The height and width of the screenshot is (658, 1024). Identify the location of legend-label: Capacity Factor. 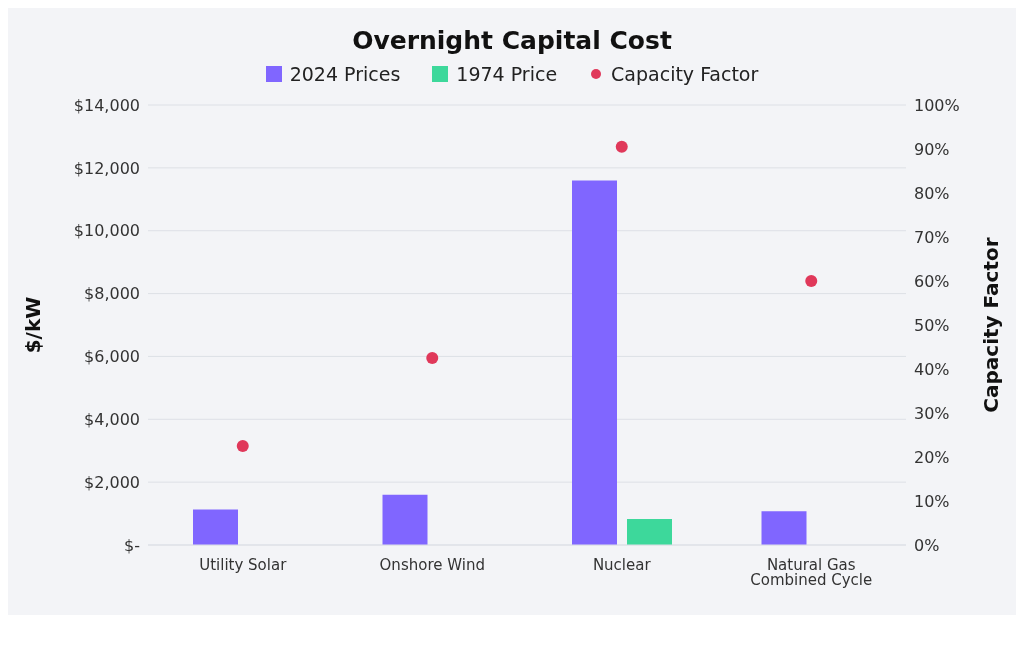
(685, 74).